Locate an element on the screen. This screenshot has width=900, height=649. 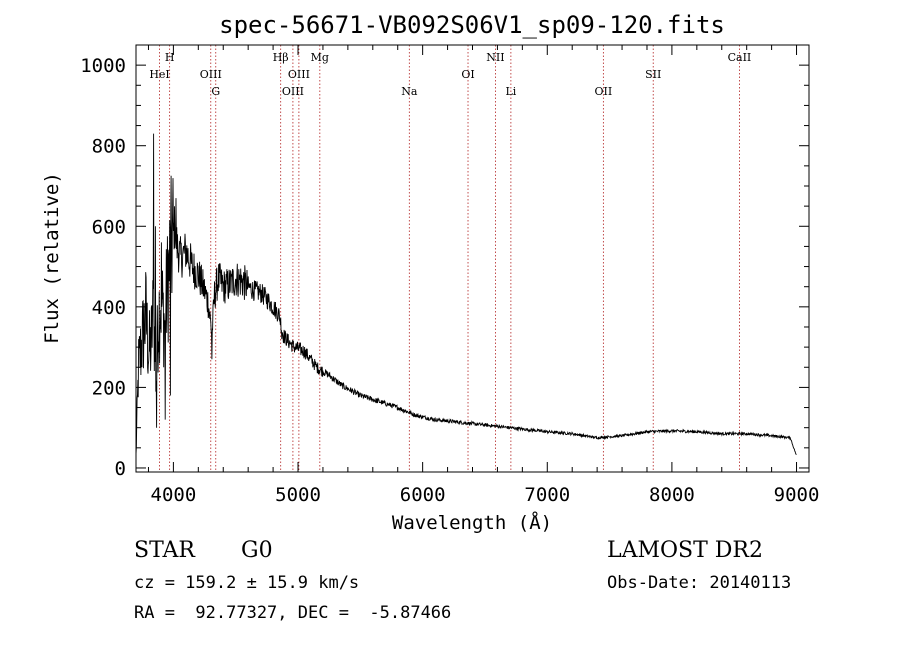
y-tick-label: 600 is located at coordinates (109, 227).